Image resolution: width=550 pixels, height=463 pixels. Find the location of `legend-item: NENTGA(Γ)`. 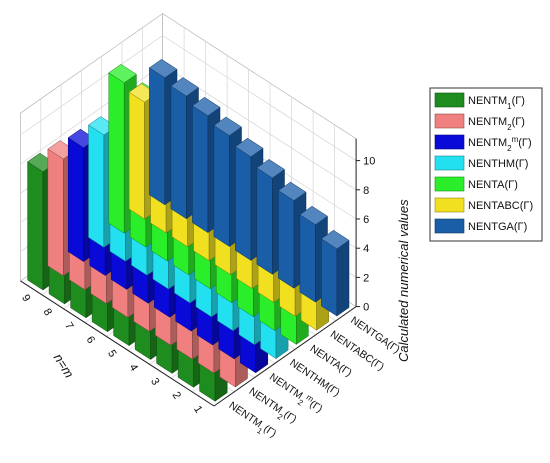

legend-item: NENTGA(Γ) is located at coordinates (480, 226).